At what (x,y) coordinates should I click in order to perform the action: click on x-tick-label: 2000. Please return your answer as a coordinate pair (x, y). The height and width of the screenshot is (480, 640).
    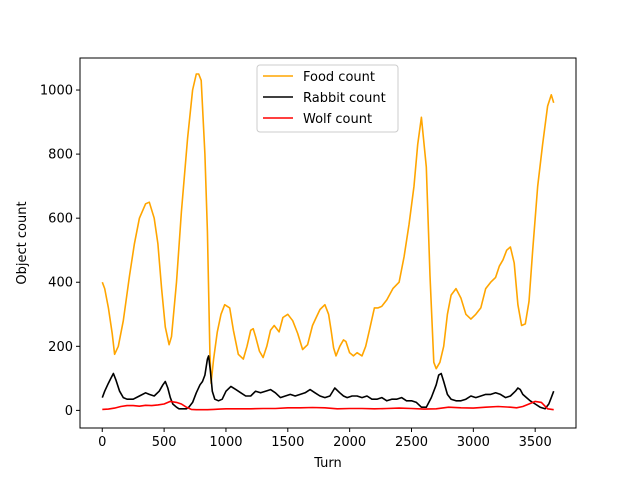
    Looking at the image, I should click on (349, 442).